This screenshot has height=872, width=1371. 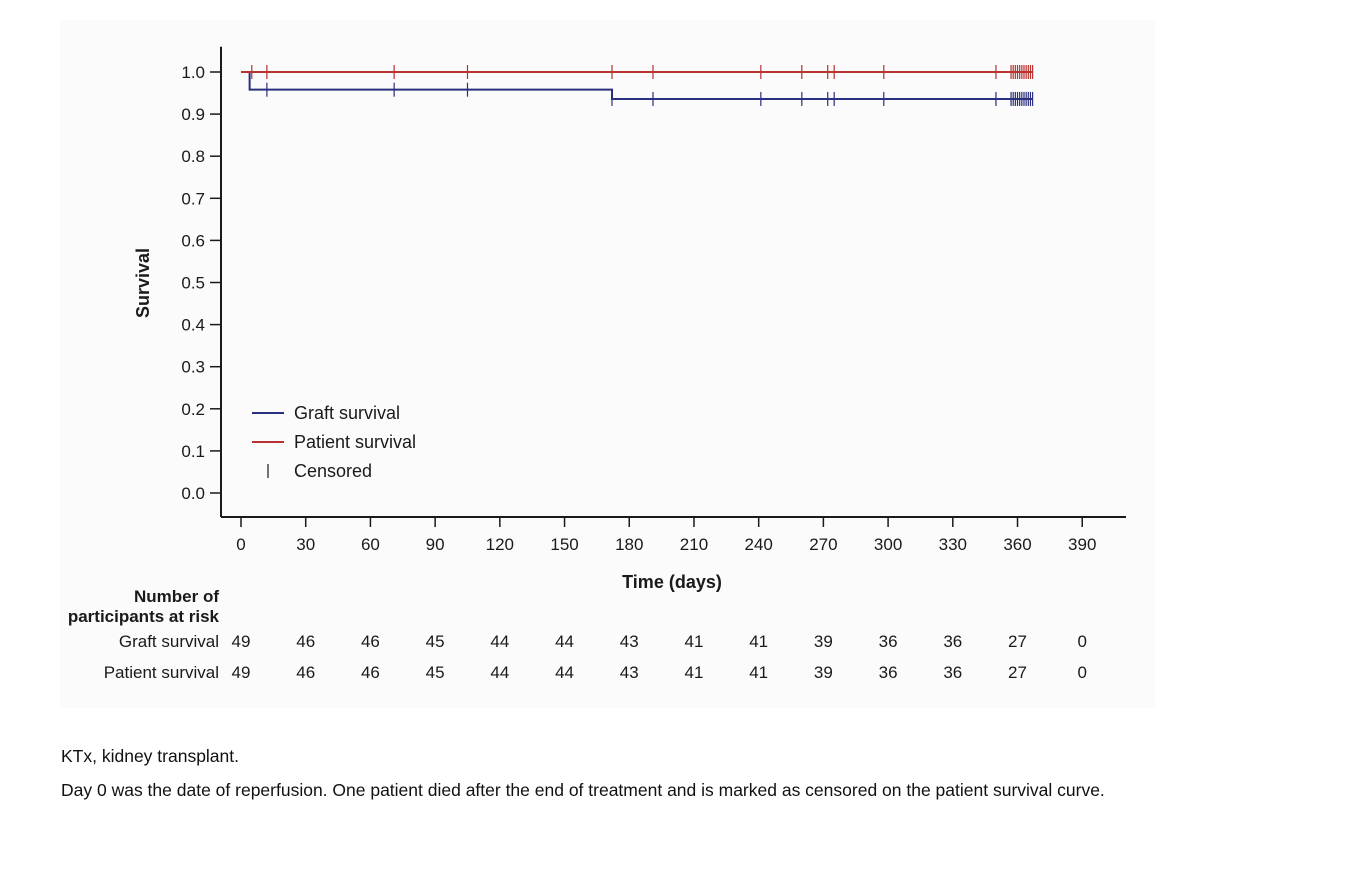 I want to click on x-tick-label: 330, so click(x=953, y=544).